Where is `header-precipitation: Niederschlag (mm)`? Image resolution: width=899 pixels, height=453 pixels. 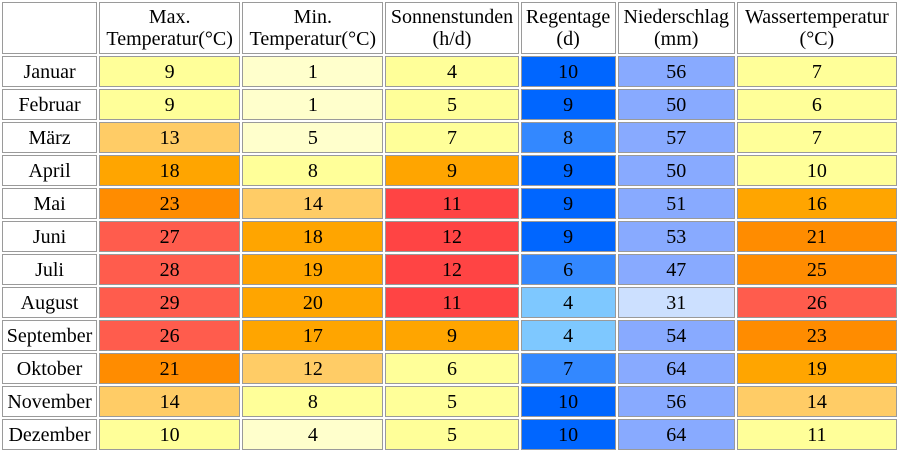
header-precipitation: Niederschlag (mm) is located at coordinates (676, 28).